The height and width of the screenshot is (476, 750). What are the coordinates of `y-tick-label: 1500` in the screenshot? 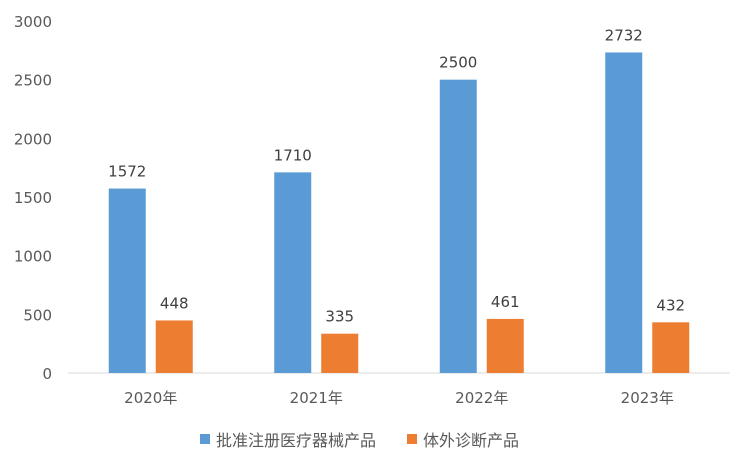 It's located at (33, 198).